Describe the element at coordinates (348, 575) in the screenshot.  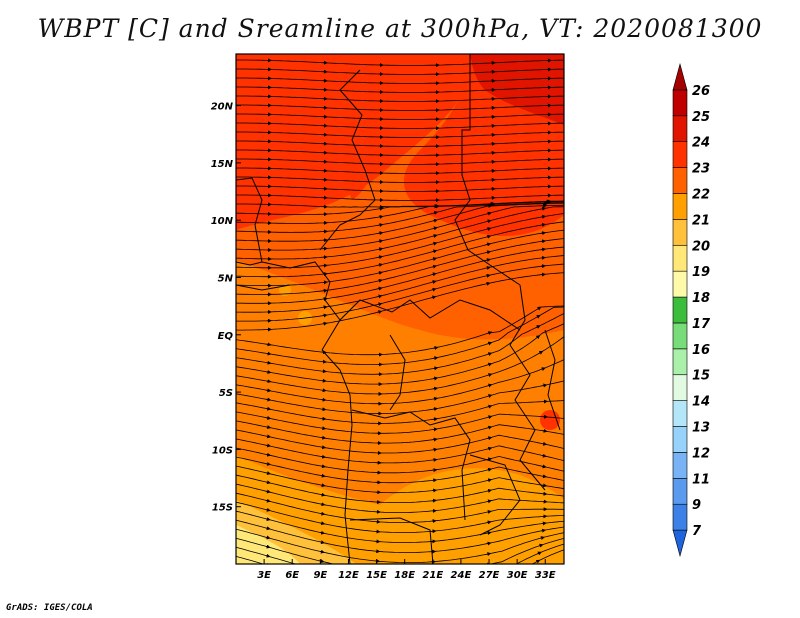
I see `x-tick-label: 12E` at that location.